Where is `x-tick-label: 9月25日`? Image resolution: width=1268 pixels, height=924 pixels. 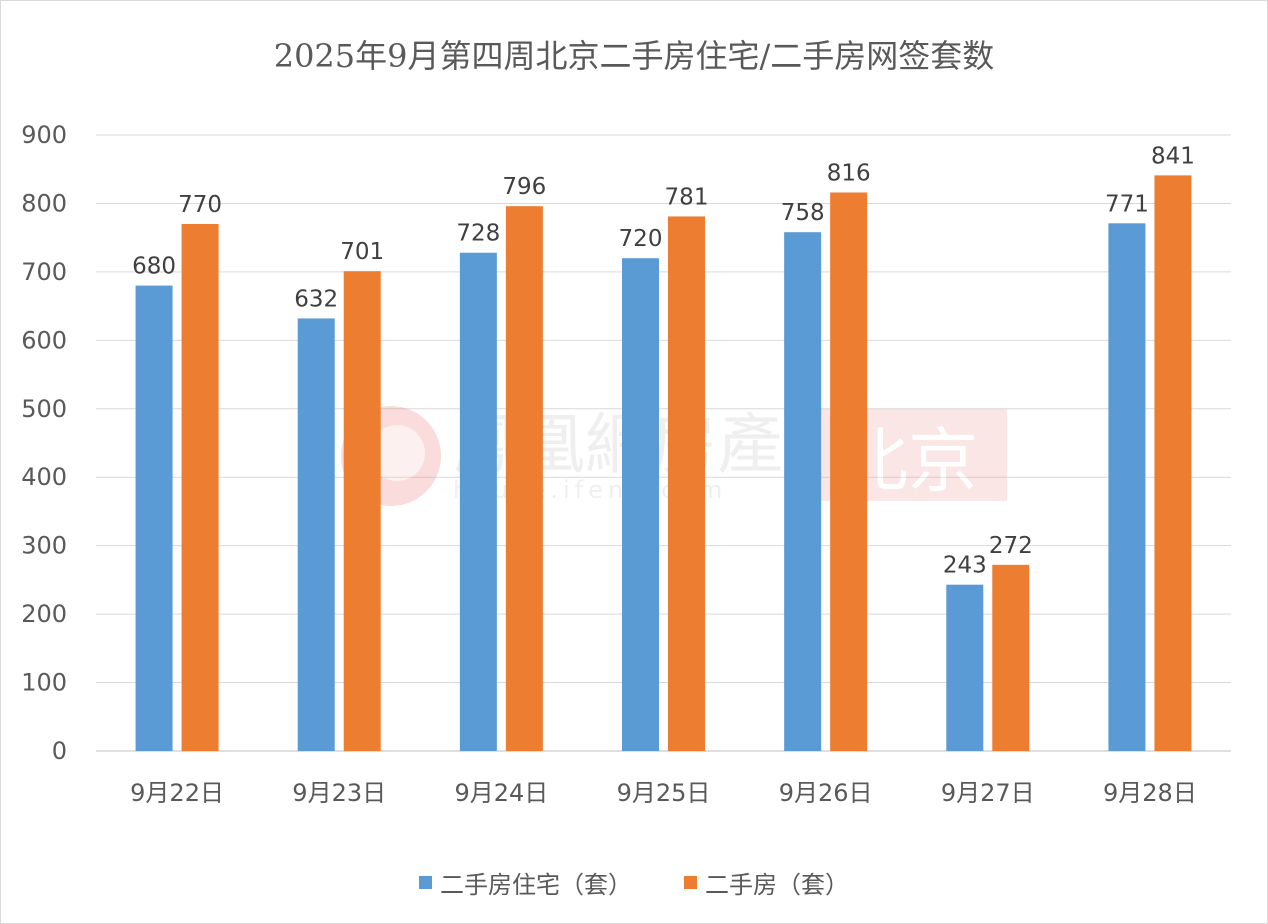
x-tick-label: 9月25日 is located at coordinates (664, 793).